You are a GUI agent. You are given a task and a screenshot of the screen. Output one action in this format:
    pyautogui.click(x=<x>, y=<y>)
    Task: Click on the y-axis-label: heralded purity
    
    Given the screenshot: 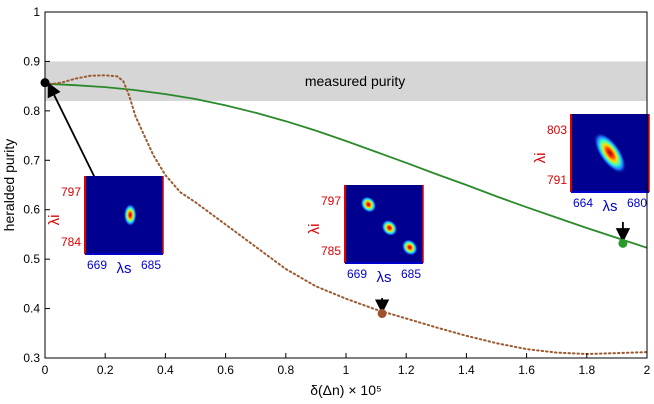 What is the action you would take?
    pyautogui.click(x=9, y=185)
    